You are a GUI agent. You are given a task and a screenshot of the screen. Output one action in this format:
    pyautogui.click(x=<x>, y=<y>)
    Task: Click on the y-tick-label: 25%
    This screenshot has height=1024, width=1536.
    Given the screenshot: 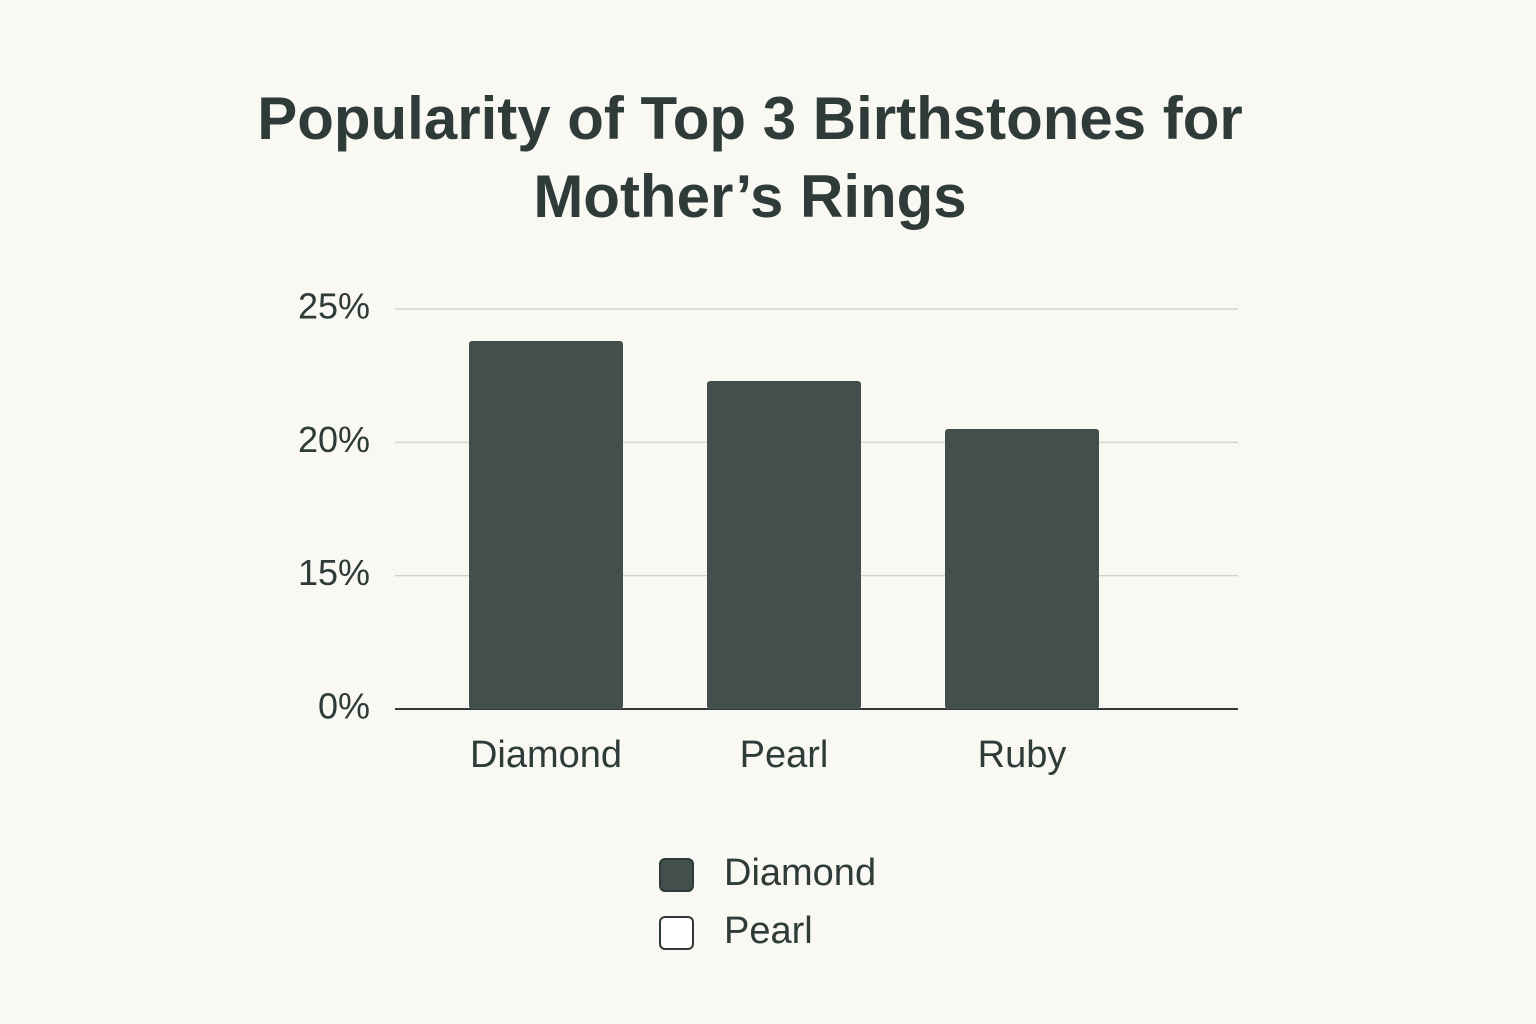 What is the action you would take?
    pyautogui.click(x=334, y=306)
    